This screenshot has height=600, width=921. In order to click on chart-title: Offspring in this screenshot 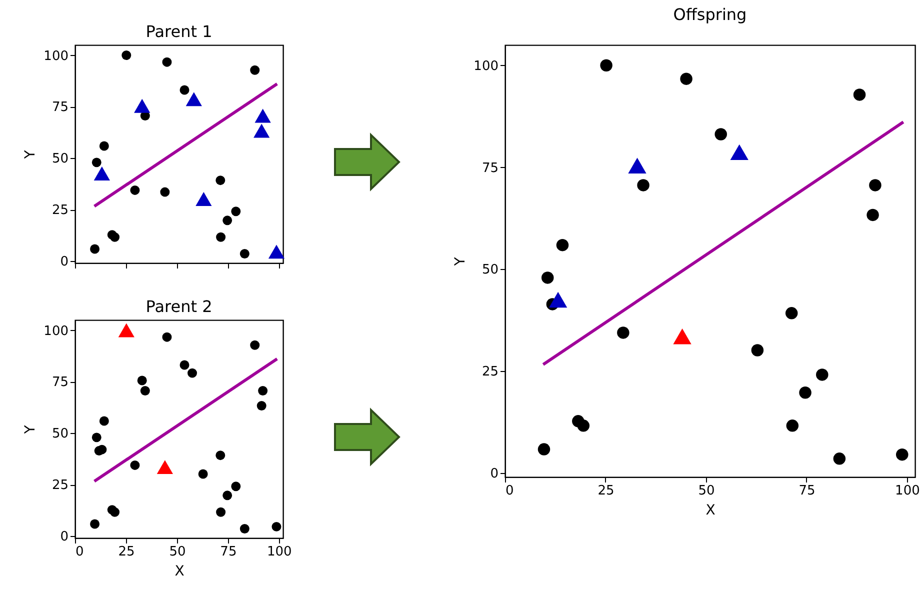, I will do `click(710, 14)`.